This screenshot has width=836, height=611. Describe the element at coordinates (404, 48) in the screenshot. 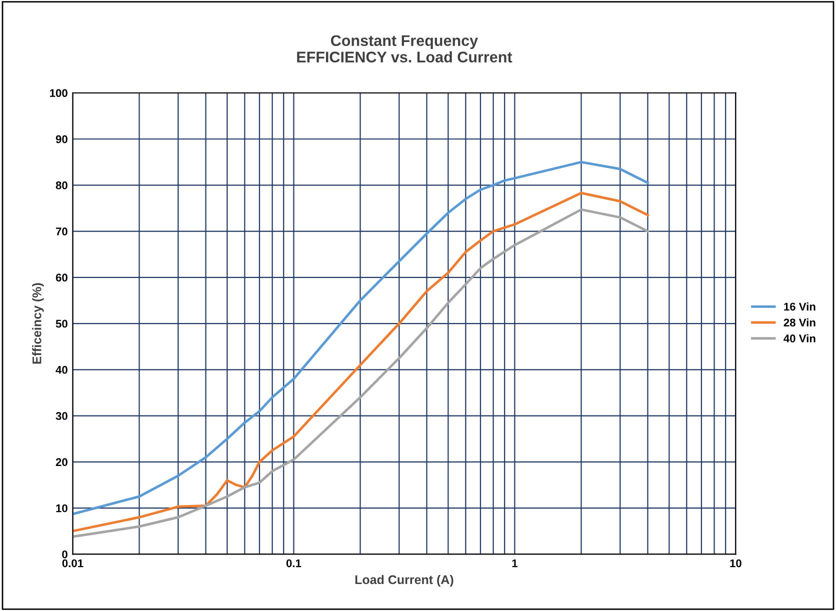

I see `chart-title: Constant Frequency EFFICIENCY vs. Load Current` at that location.